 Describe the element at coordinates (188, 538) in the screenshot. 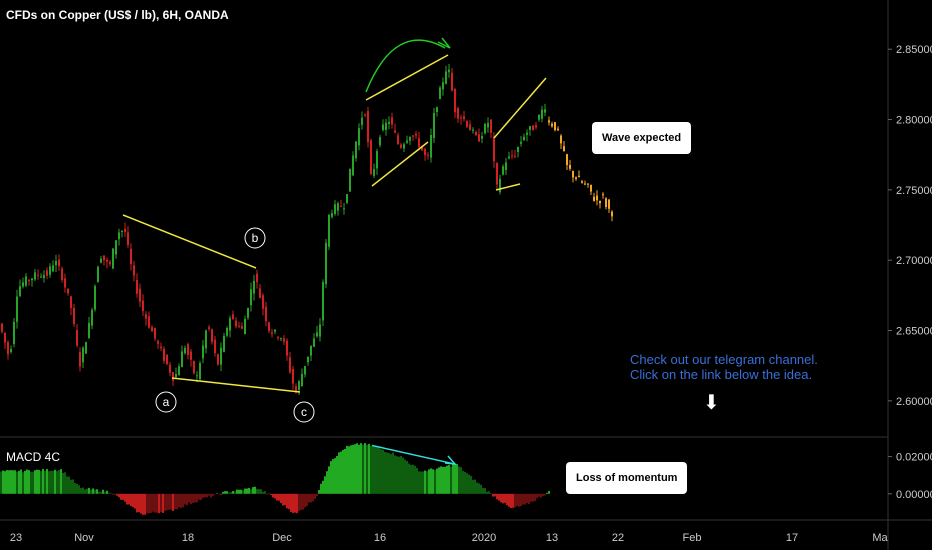

I see `time-tick-label: 18` at that location.